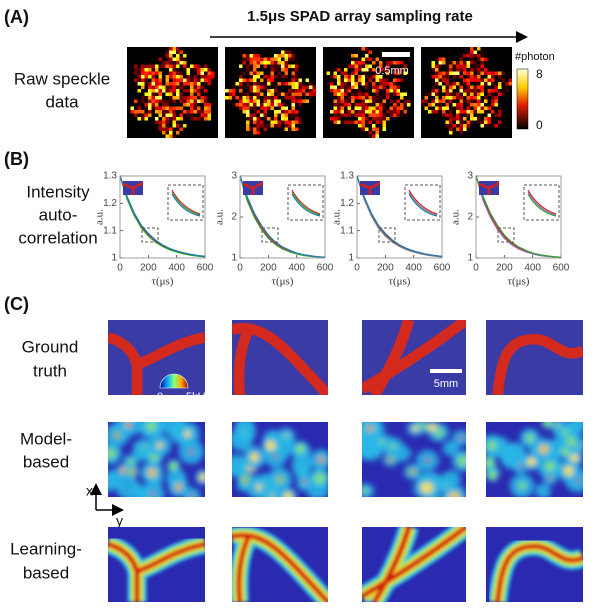 This screenshot has height=613, width=600. What do you see at coordinates (519, 282) in the screenshot?
I see `x-axis-label: τ(μs)` at bounding box center [519, 282].